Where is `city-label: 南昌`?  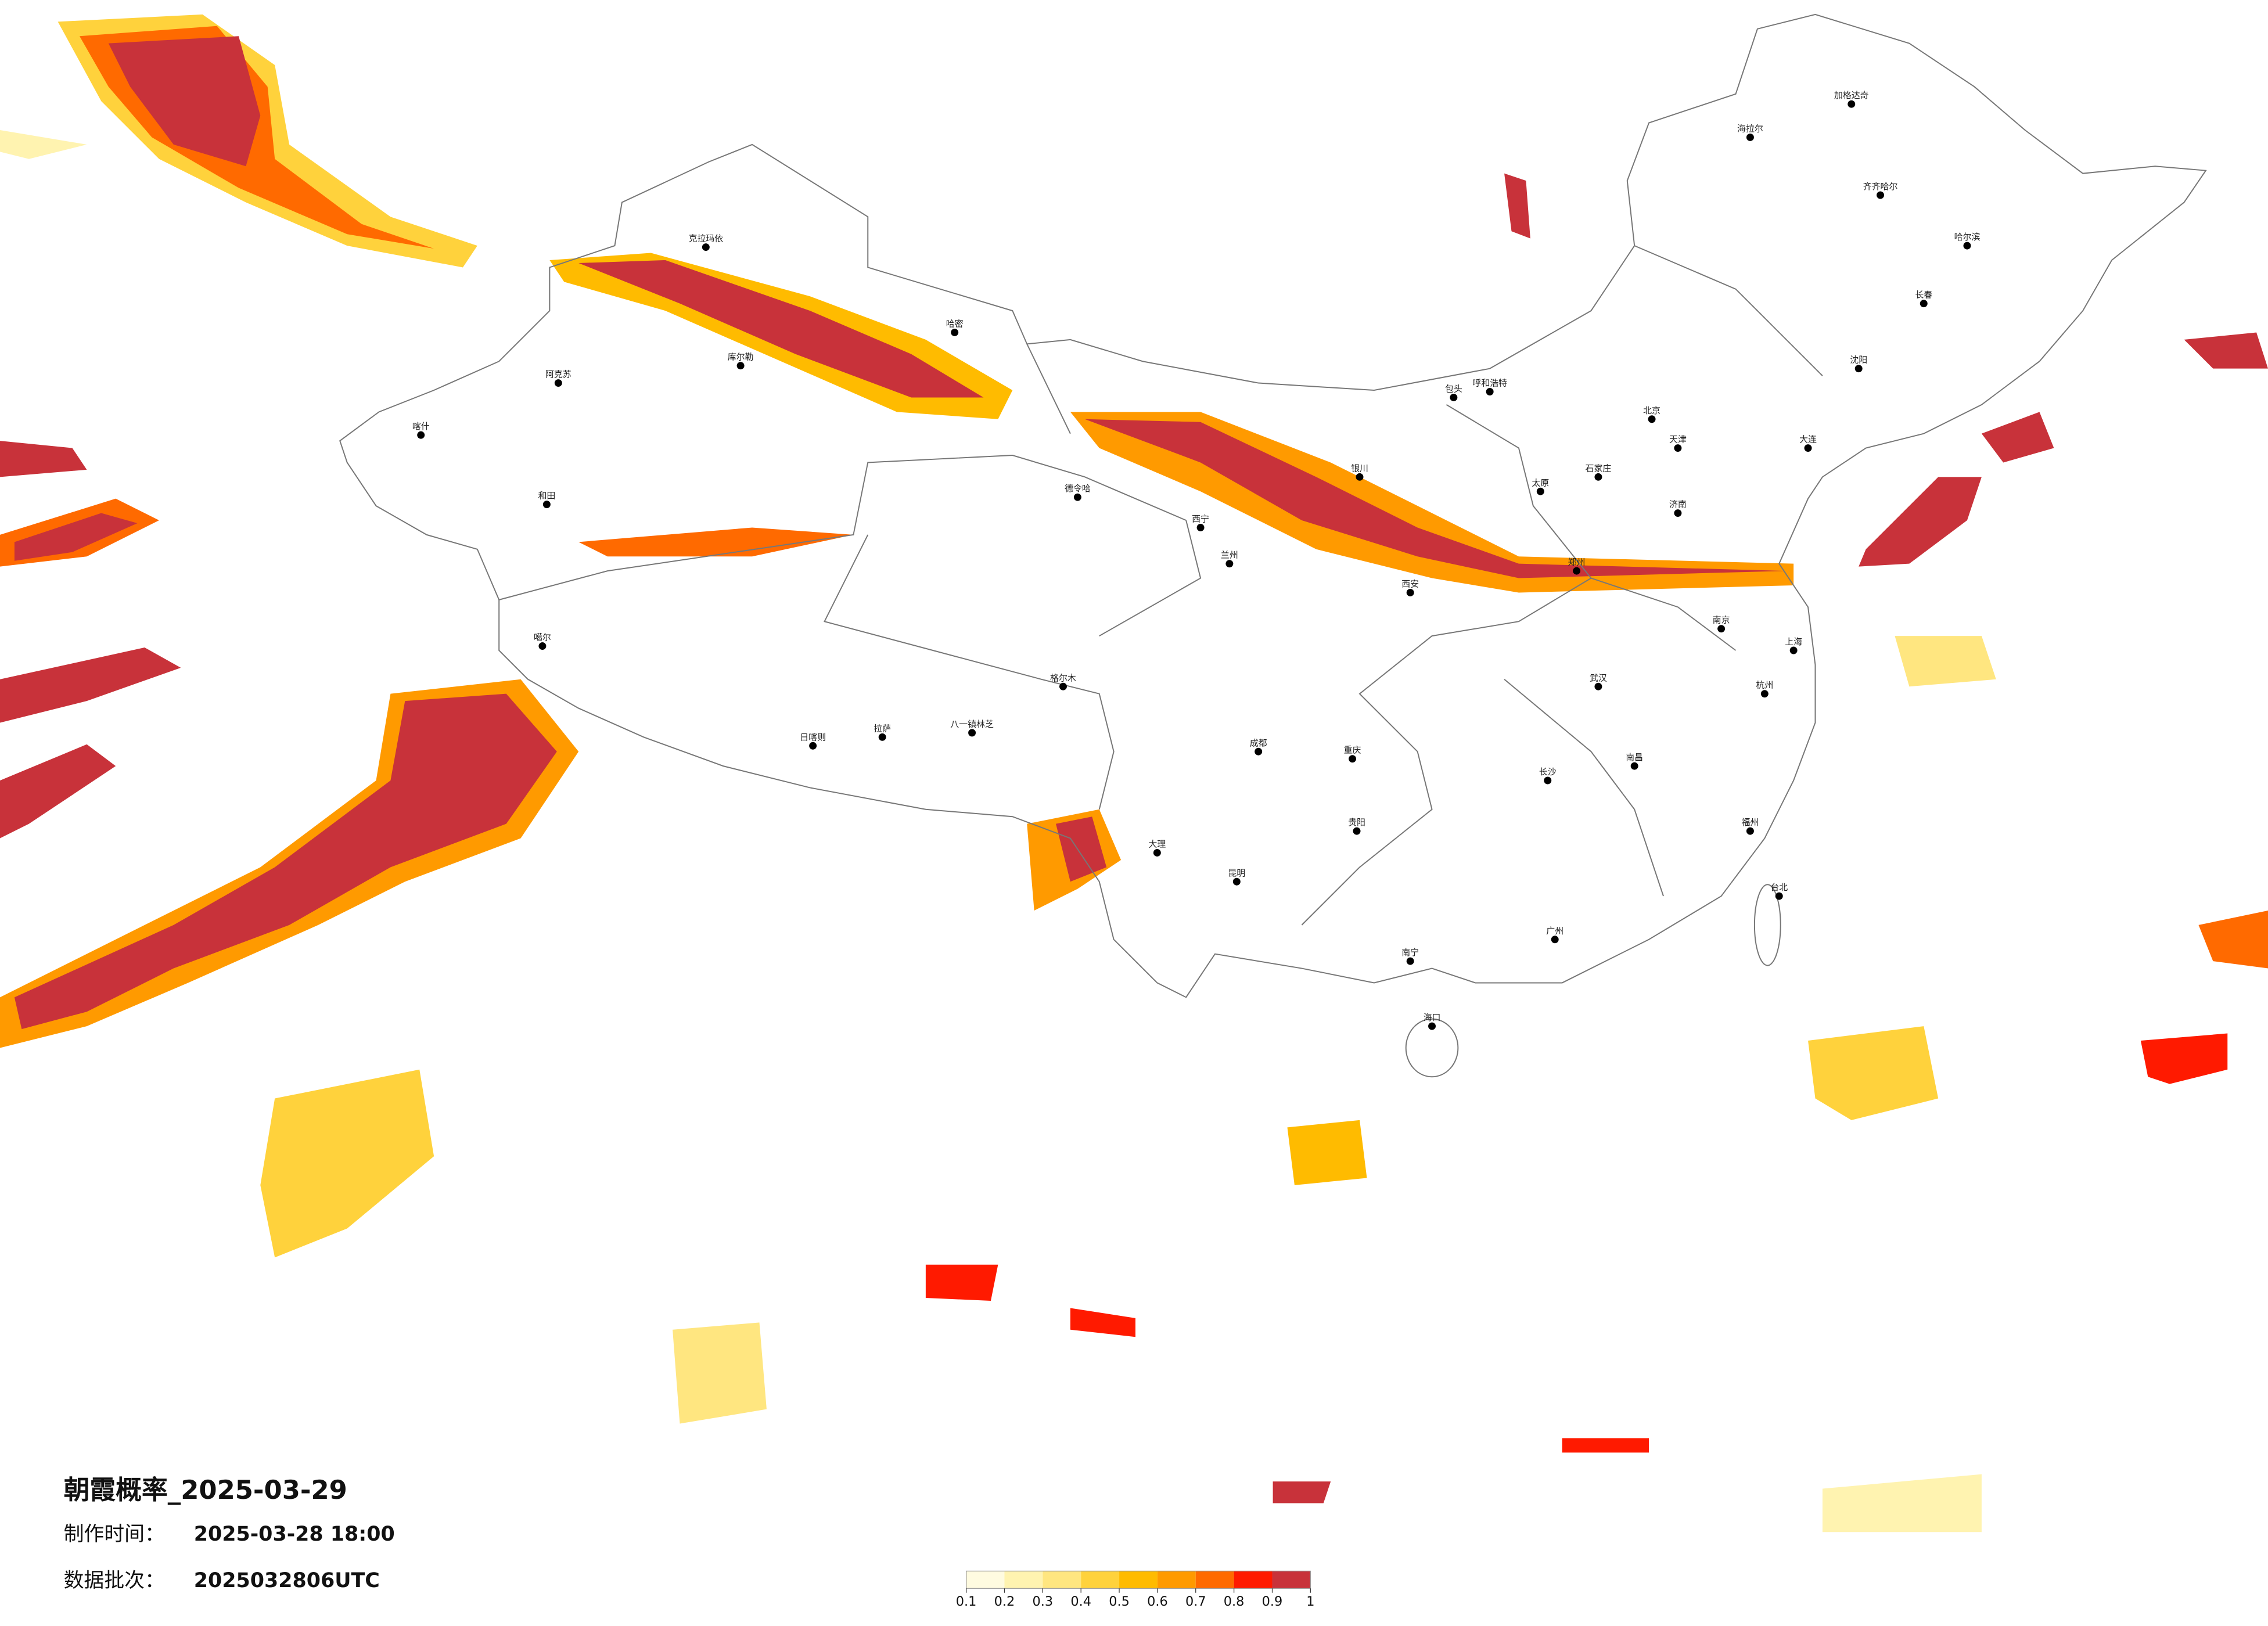 city-label: 南昌 is located at coordinates (1634, 757).